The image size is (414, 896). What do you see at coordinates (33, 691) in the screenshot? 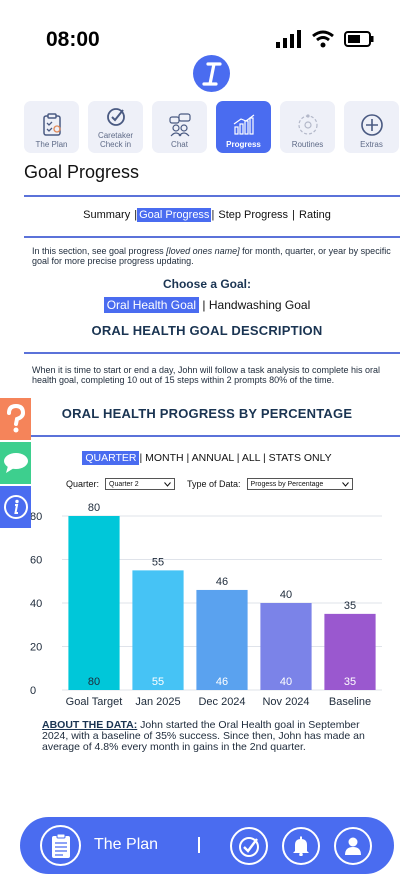
I see `y-tick-label: 0` at bounding box center [33, 691].